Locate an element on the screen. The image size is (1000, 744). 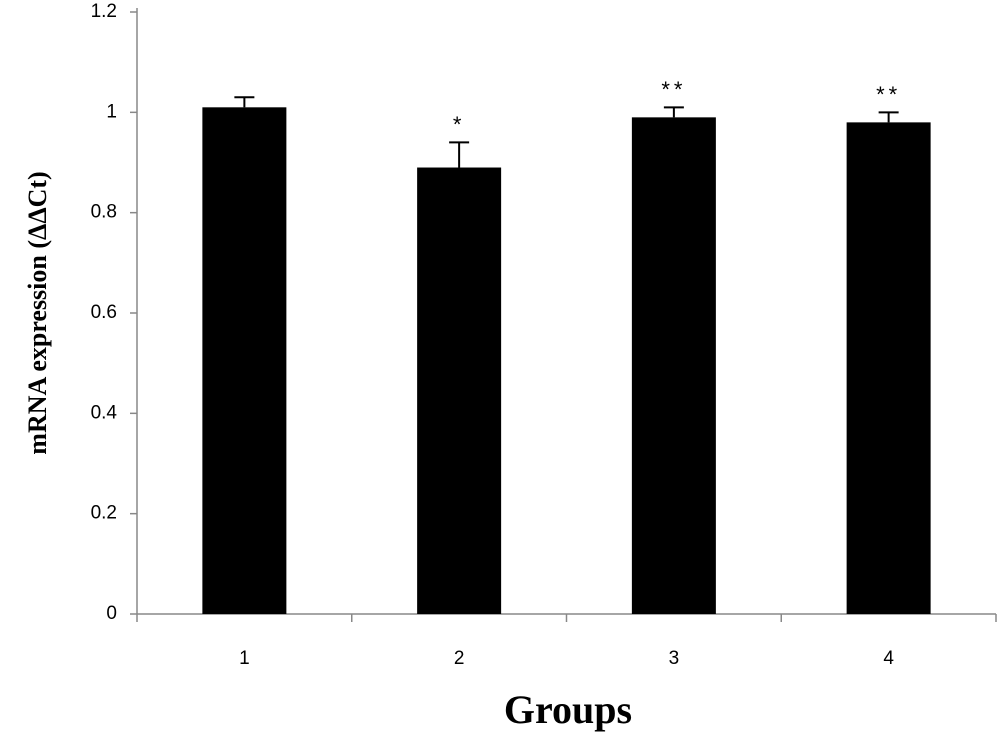
x-tick-label: 2 is located at coordinates (459, 658).